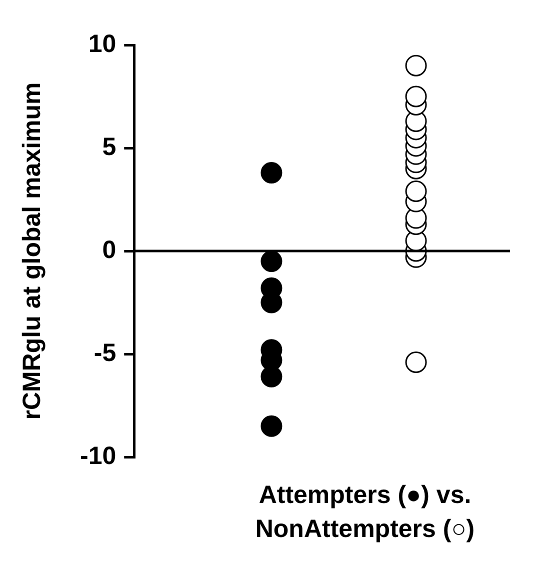 The image size is (536, 585). What do you see at coordinates (365, 512) in the screenshot?
I see `x-axis-title: Attempters (●) vs. NonAttempters (○)` at bounding box center [365, 512].